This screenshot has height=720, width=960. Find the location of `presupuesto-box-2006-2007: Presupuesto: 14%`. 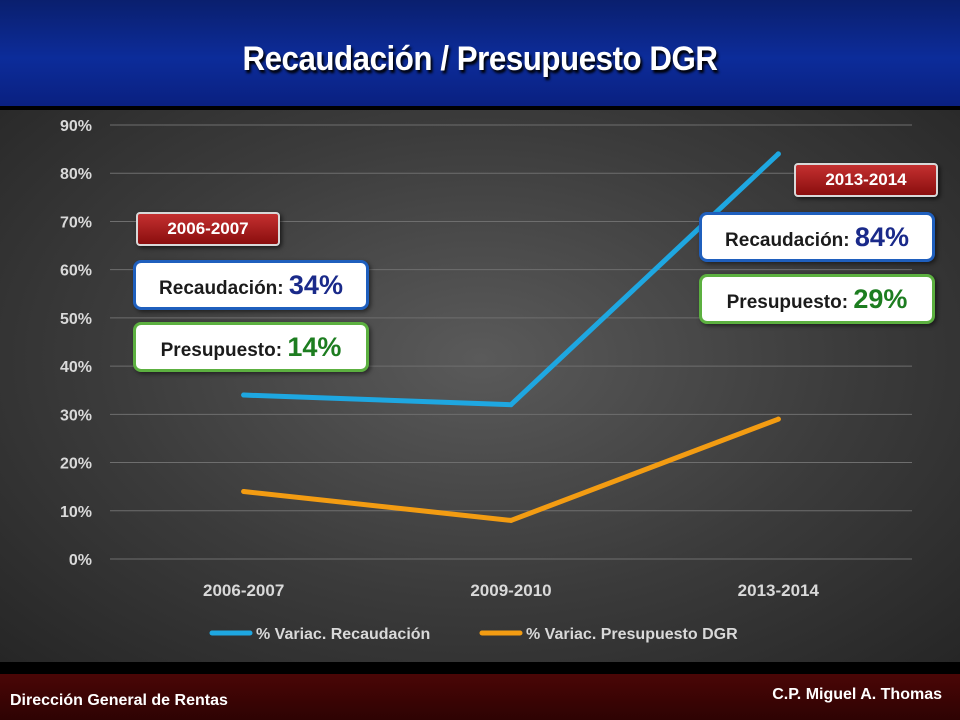

presupuesto-box-2006-2007: Presupuesto: 14% is located at coordinates (251, 347).